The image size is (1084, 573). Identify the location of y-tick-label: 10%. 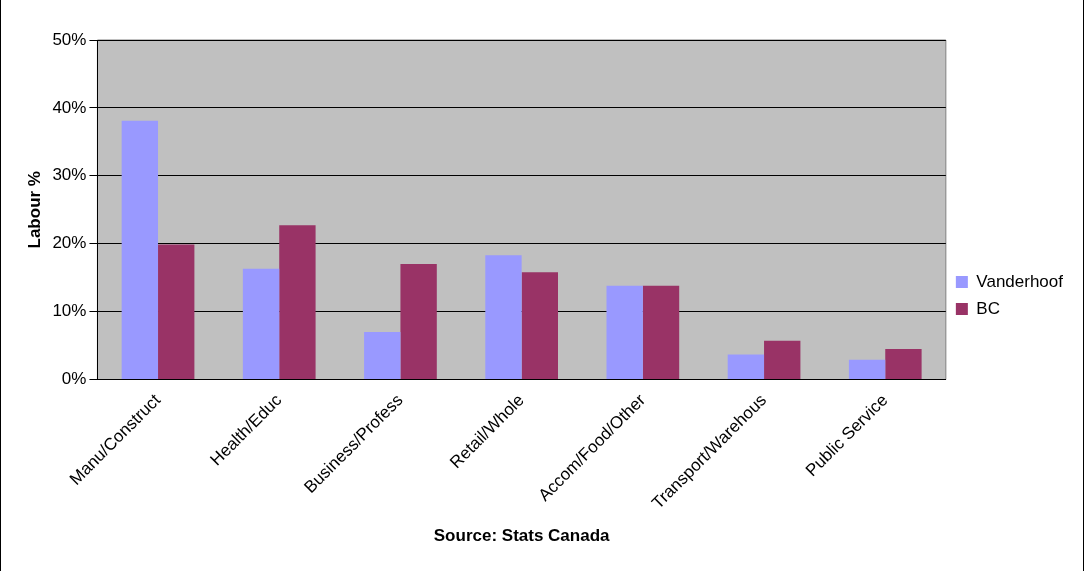
(69, 311).